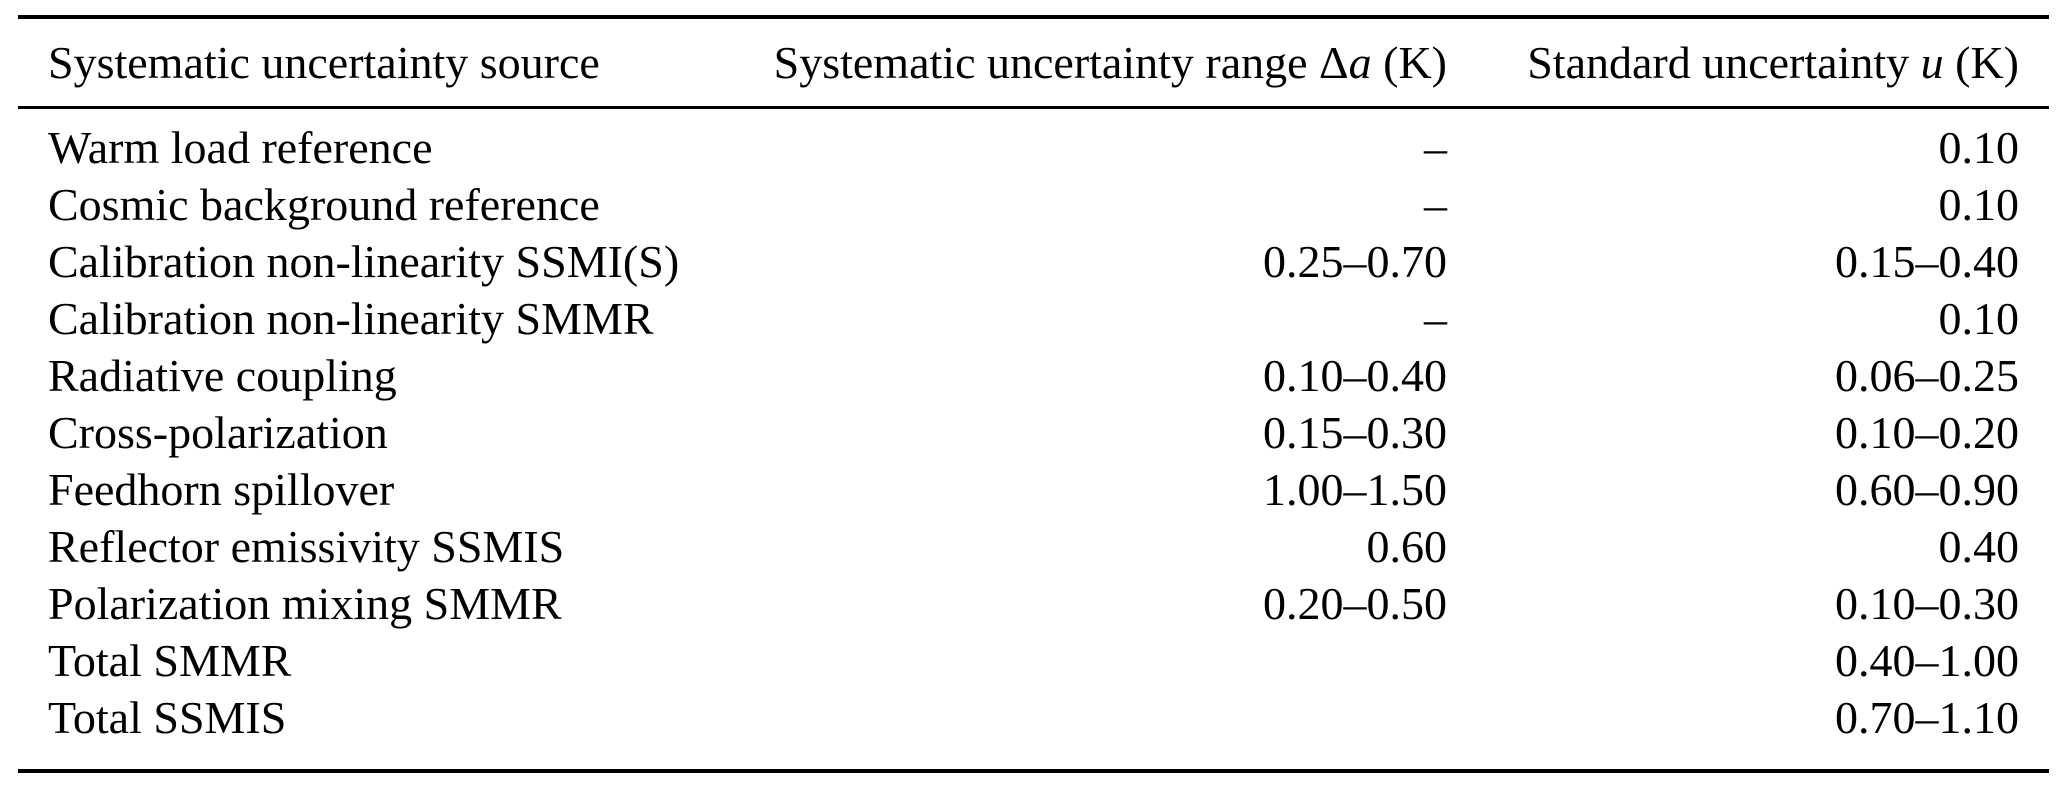  Describe the element at coordinates (240, 147) in the screenshot. I see `cell-source: Warm load reference` at that location.